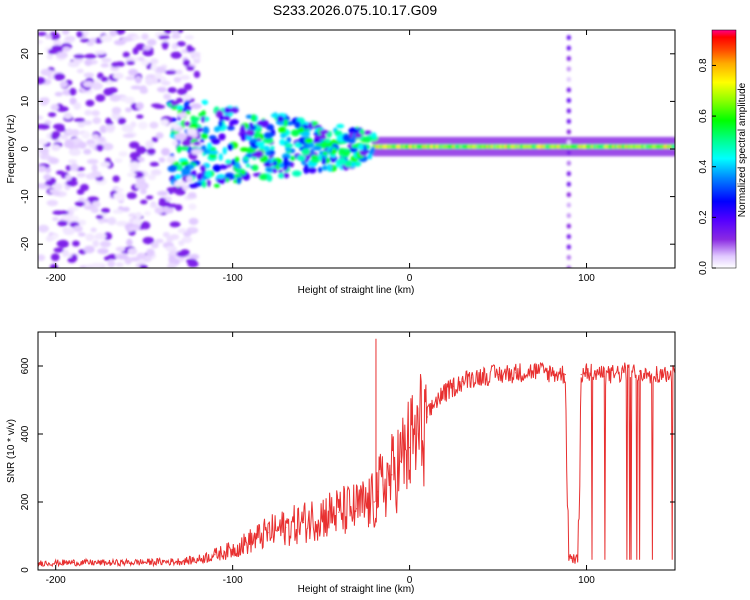 Image resolution: width=750 pixels, height=600 pixels. Describe the element at coordinates (355, 10) in the screenshot. I see `figure-title: S233.2026.075.10.17.G09` at that location.